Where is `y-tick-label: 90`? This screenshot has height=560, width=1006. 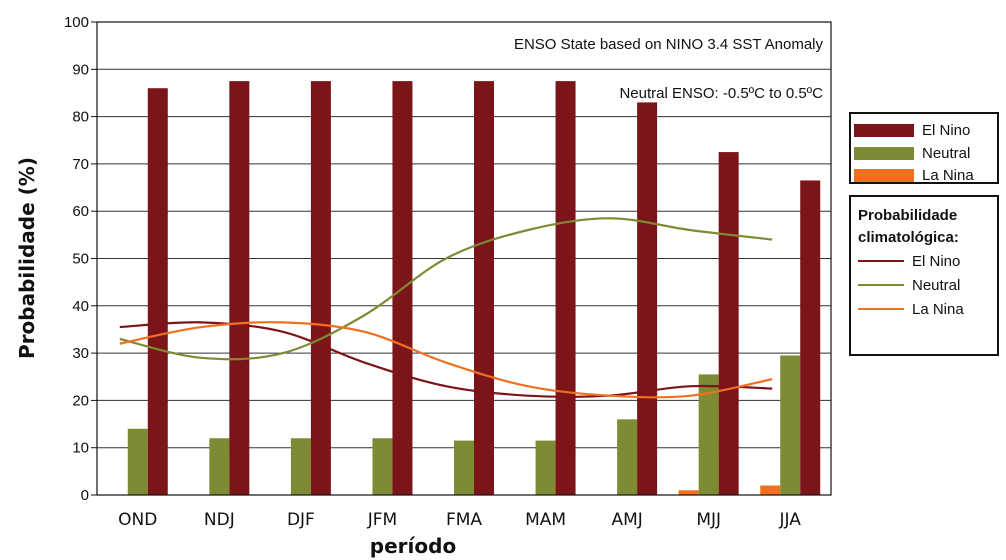
y-tick-label: 90 is located at coordinates (80, 69).